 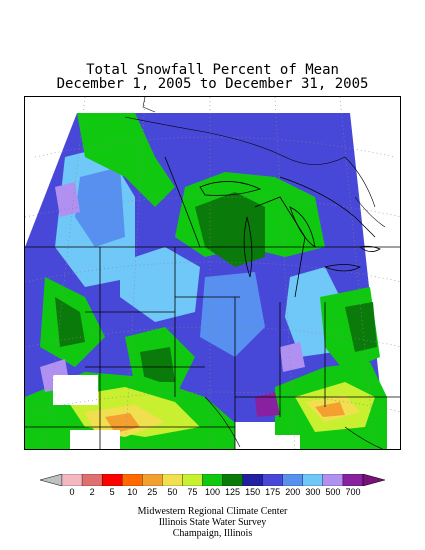 I want to click on credit-line3: Champaign, Illinois, so click(x=212, y=533).